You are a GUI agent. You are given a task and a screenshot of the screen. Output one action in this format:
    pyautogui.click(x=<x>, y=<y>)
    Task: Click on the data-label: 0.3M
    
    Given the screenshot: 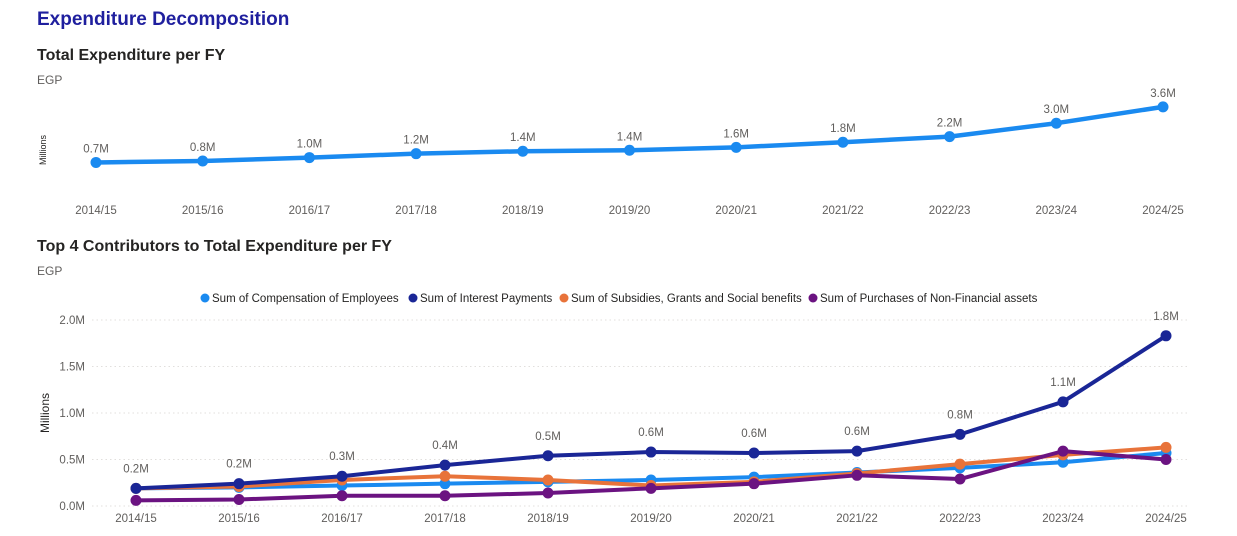 What is the action you would take?
    pyautogui.click(x=342, y=457)
    